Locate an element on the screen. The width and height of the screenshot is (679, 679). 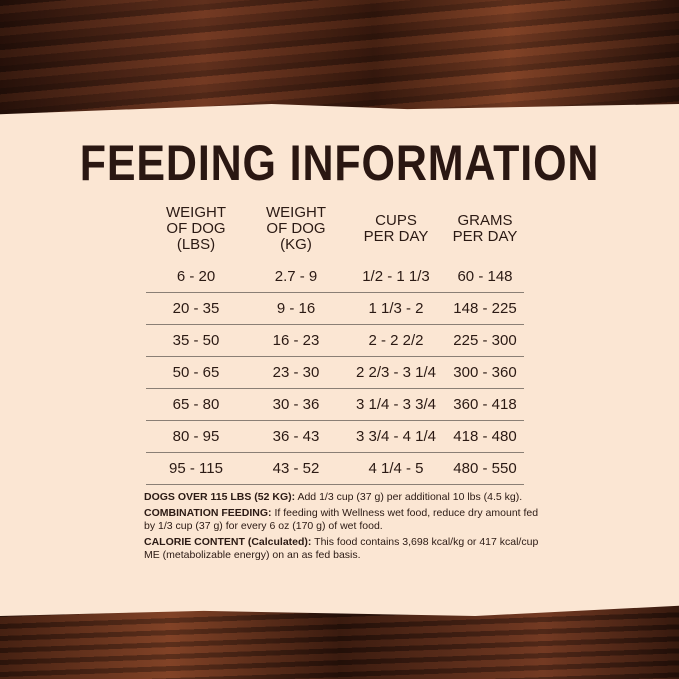
table-cell: 35 - 50 is located at coordinates (196, 340).